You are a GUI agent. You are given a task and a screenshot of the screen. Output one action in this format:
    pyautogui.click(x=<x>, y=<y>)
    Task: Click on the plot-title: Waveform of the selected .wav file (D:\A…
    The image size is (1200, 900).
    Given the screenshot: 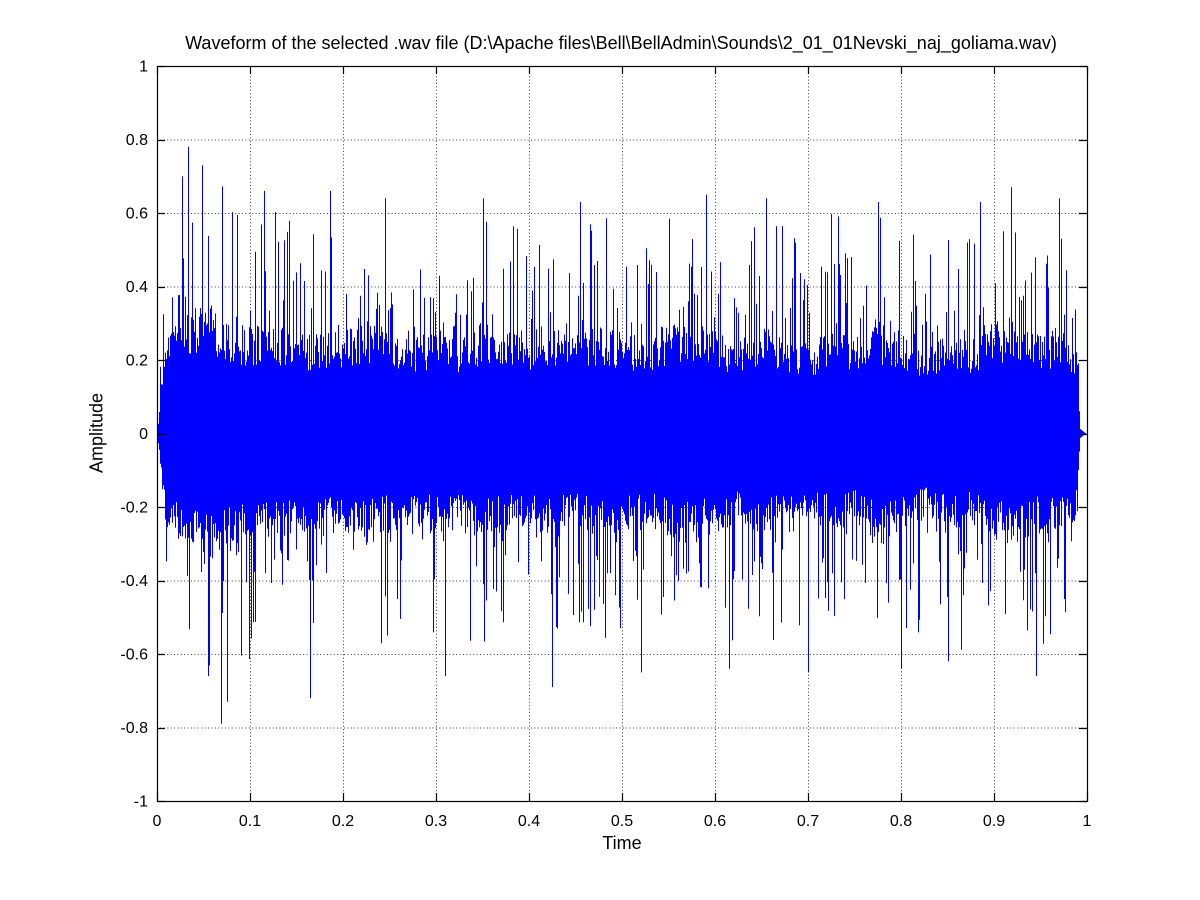 What is the action you would take?
    pyautogui.click(x=621, y=43)
    